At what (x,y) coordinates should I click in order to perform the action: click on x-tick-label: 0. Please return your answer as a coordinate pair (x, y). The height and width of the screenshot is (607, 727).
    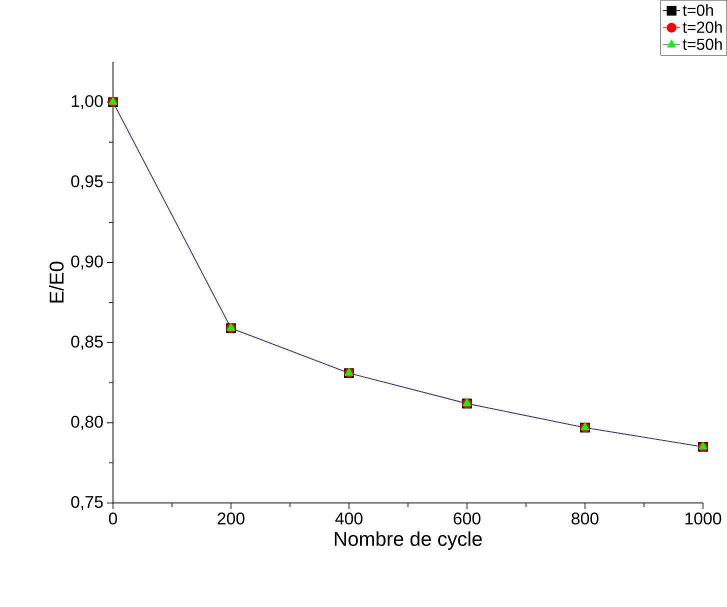
    Looking at the image, I should click on (113, 518).